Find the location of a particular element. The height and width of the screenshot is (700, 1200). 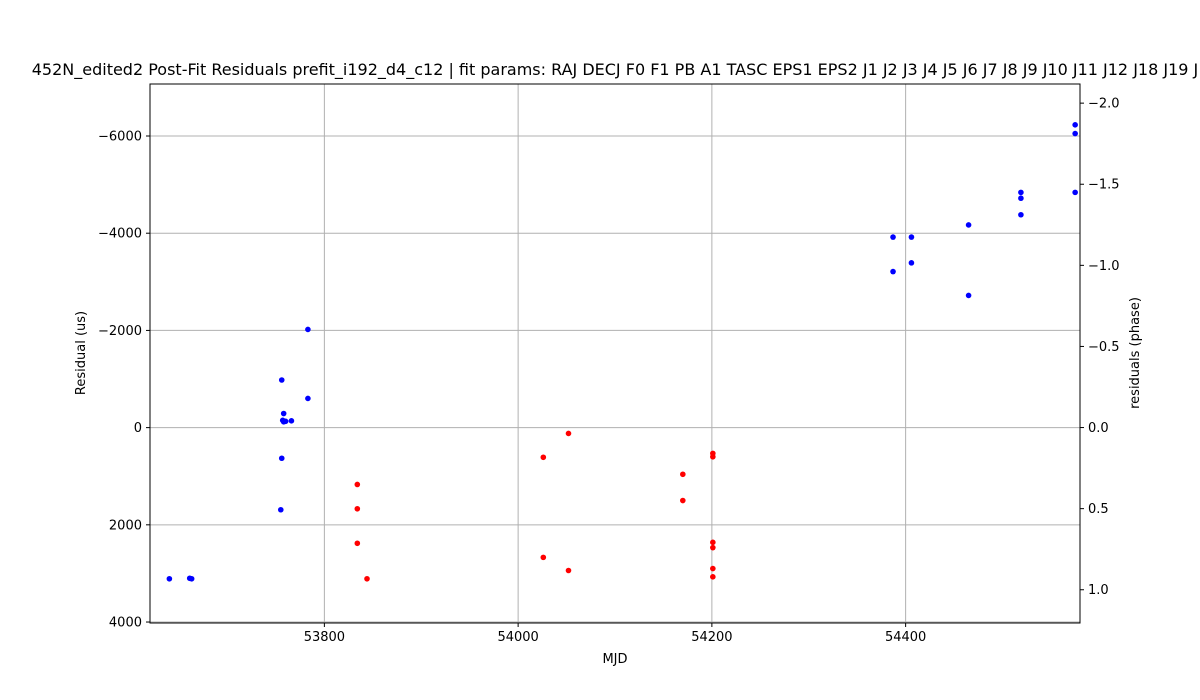

y2-tick-label: −2.0 is located at coordinates (1104, 104).